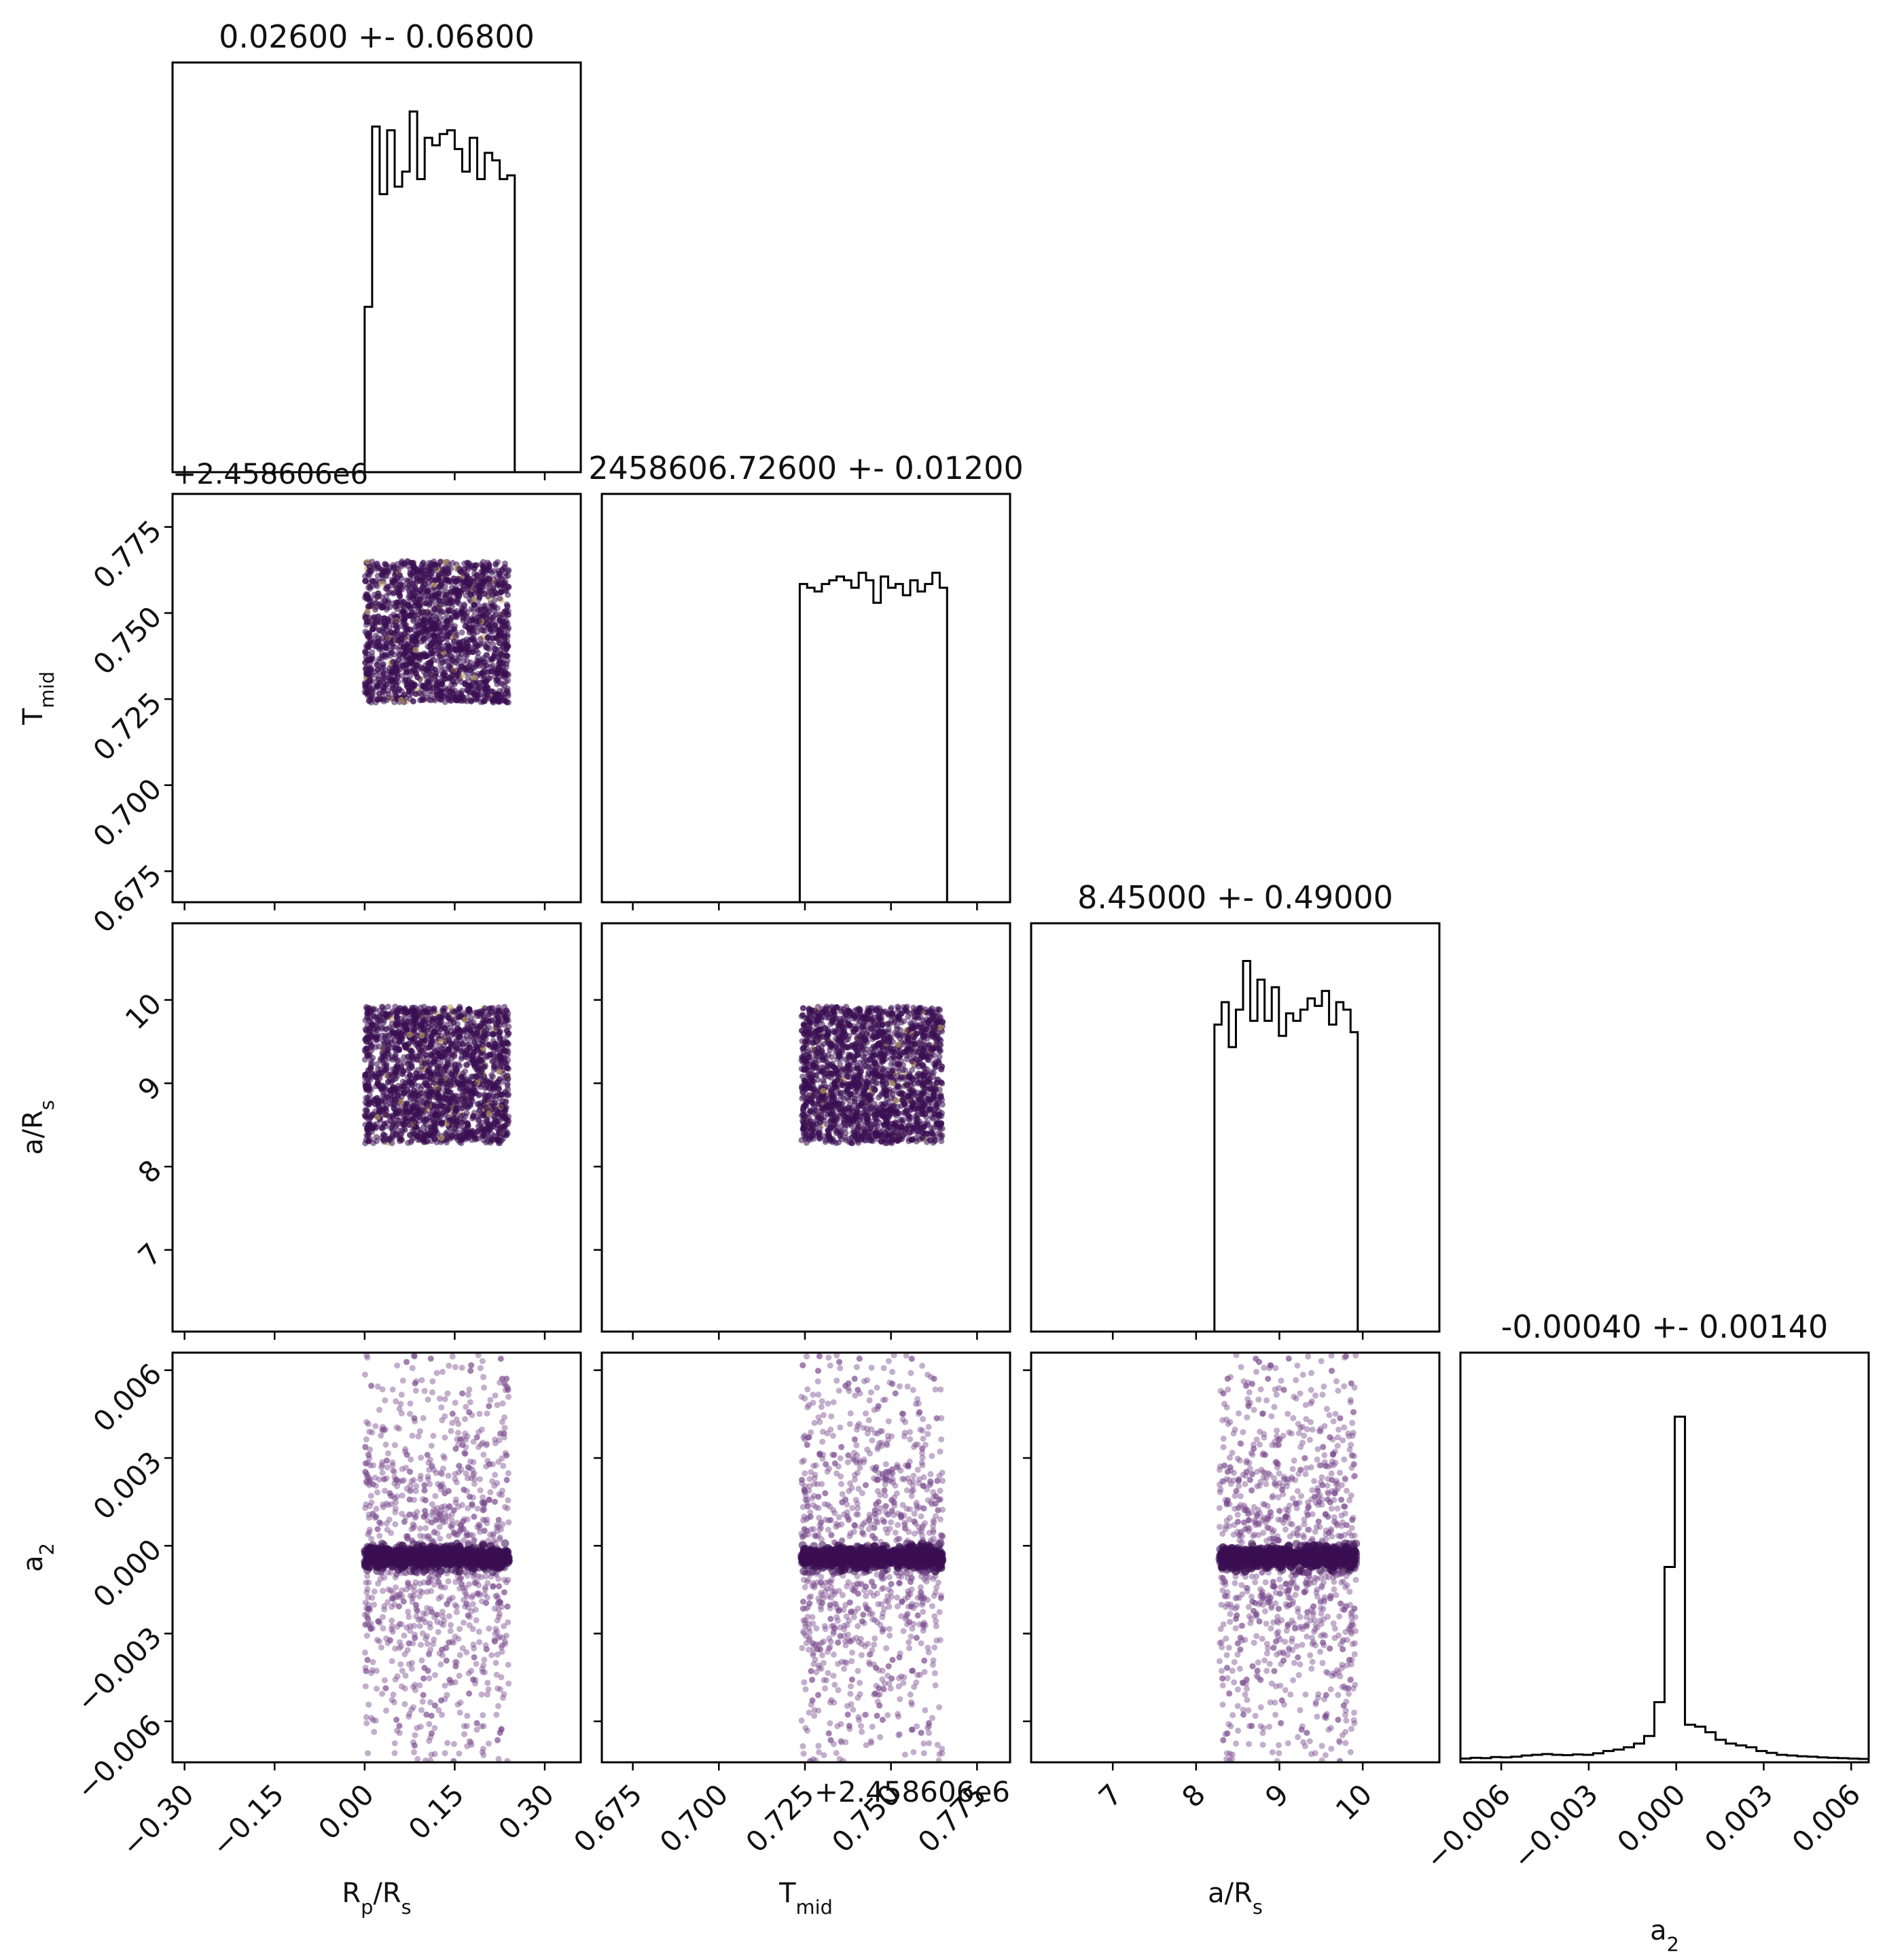 The height and width of the screenshot is (1960, 1904). Describe the element at coordinates (872, 1075) in the screenshot. I see `scatter-ars-vs-tmid` at that location.